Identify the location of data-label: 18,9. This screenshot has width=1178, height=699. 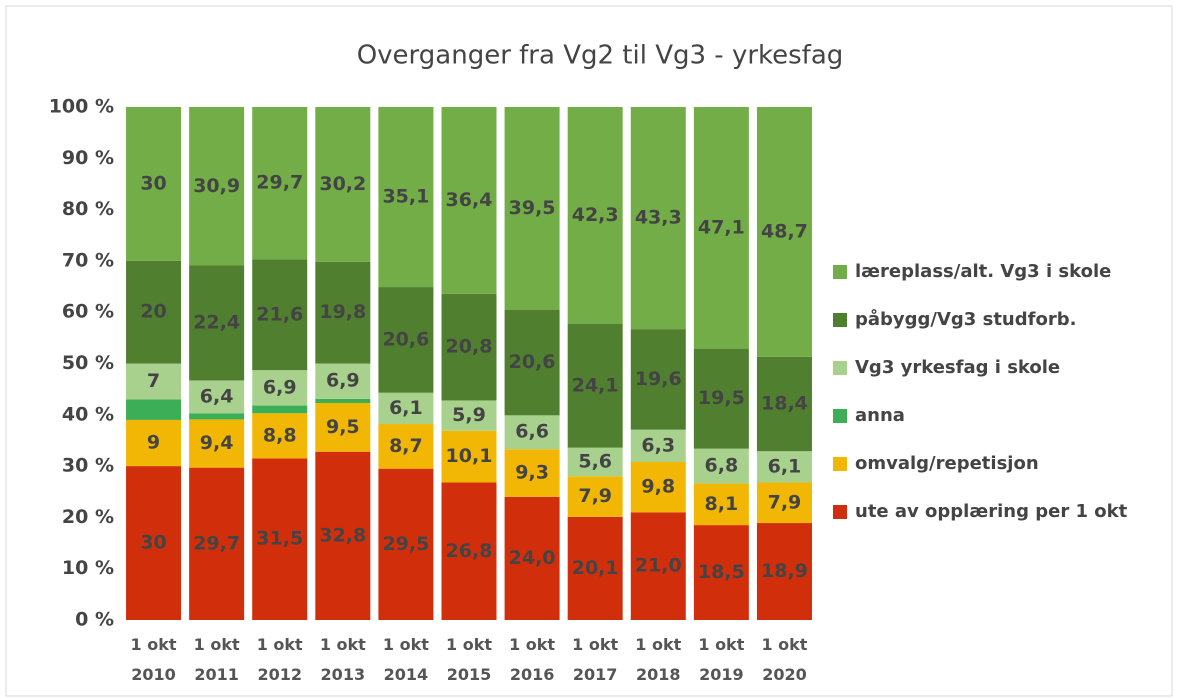
(784, 571).